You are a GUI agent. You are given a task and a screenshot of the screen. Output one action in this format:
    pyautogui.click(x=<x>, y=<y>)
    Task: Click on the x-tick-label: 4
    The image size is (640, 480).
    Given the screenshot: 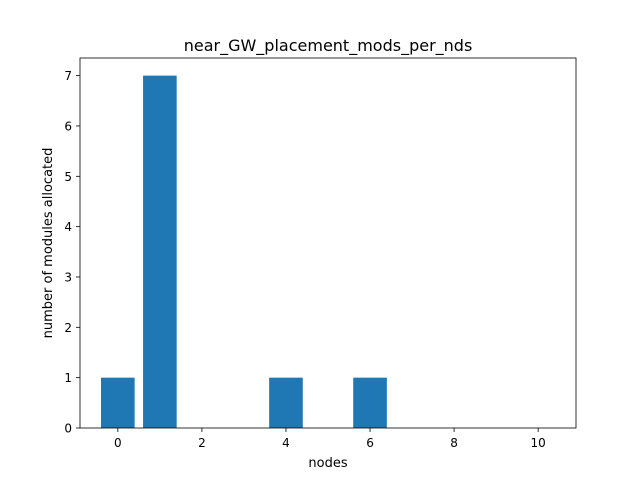 What is the action you would take?
    pyautogui.click(x=286, y=443)
    